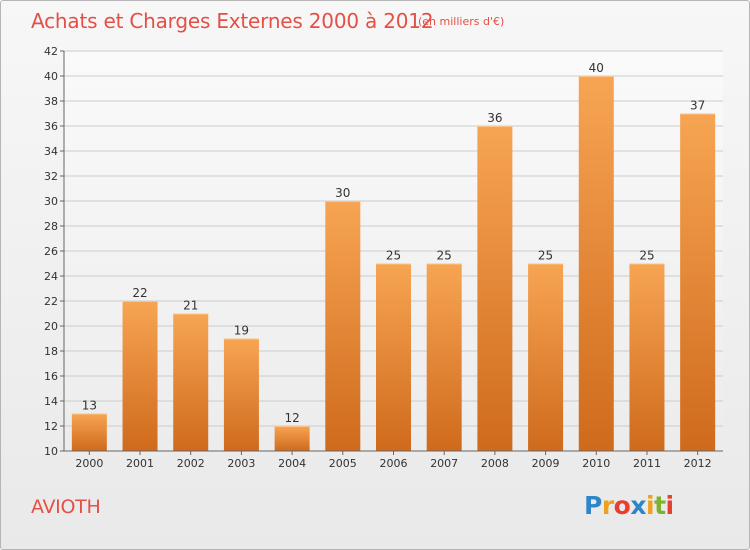  I want to click on y-tick-label: 34, so click(51, 151).